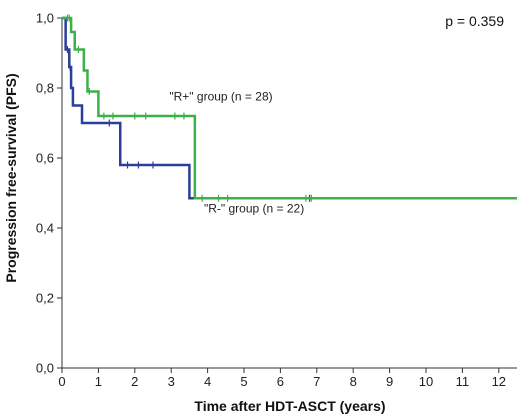 The width and height of the screenshot is (520, 415). Describe the element at coordinates (389, 381) in the screenshot. I see `x-tick-label: 9` at that location.